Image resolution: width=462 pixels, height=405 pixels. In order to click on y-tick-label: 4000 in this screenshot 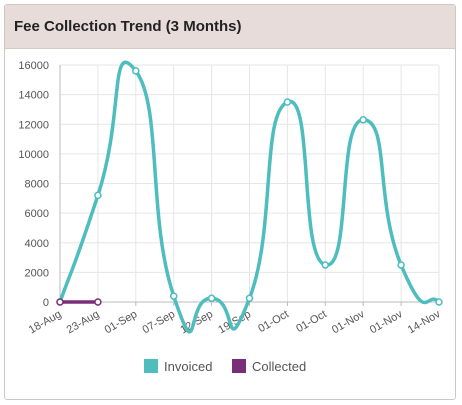, I will do `click(37, 244)`.